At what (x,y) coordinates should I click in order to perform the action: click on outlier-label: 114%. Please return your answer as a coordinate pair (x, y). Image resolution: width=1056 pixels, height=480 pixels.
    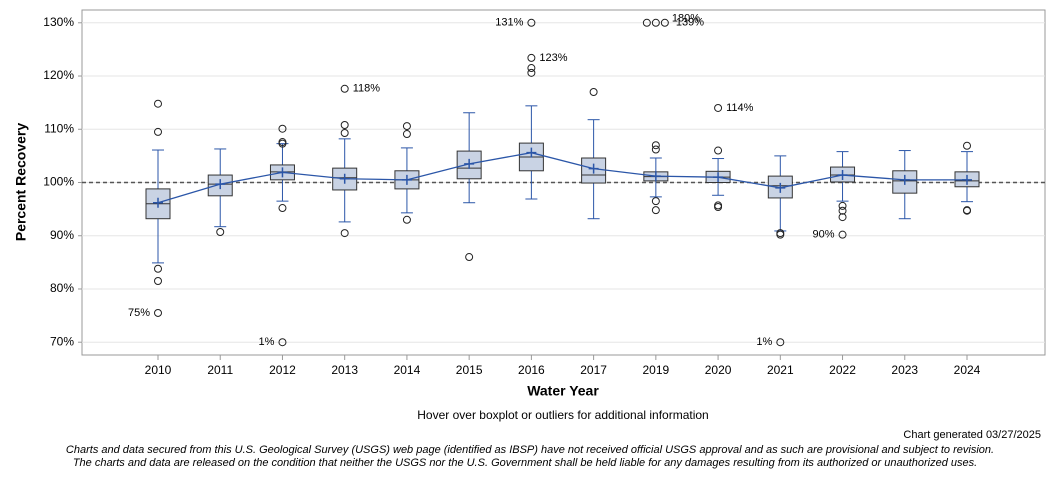
    Looking at the image, I should click on (740, 108).